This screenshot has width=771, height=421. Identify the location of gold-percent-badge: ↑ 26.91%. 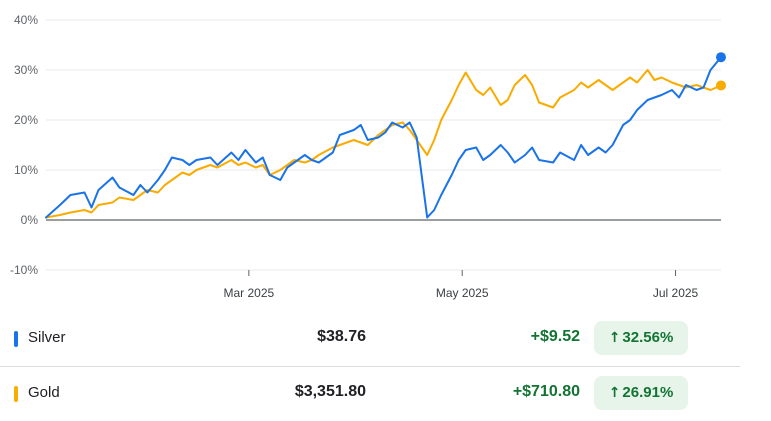
(641, 393).